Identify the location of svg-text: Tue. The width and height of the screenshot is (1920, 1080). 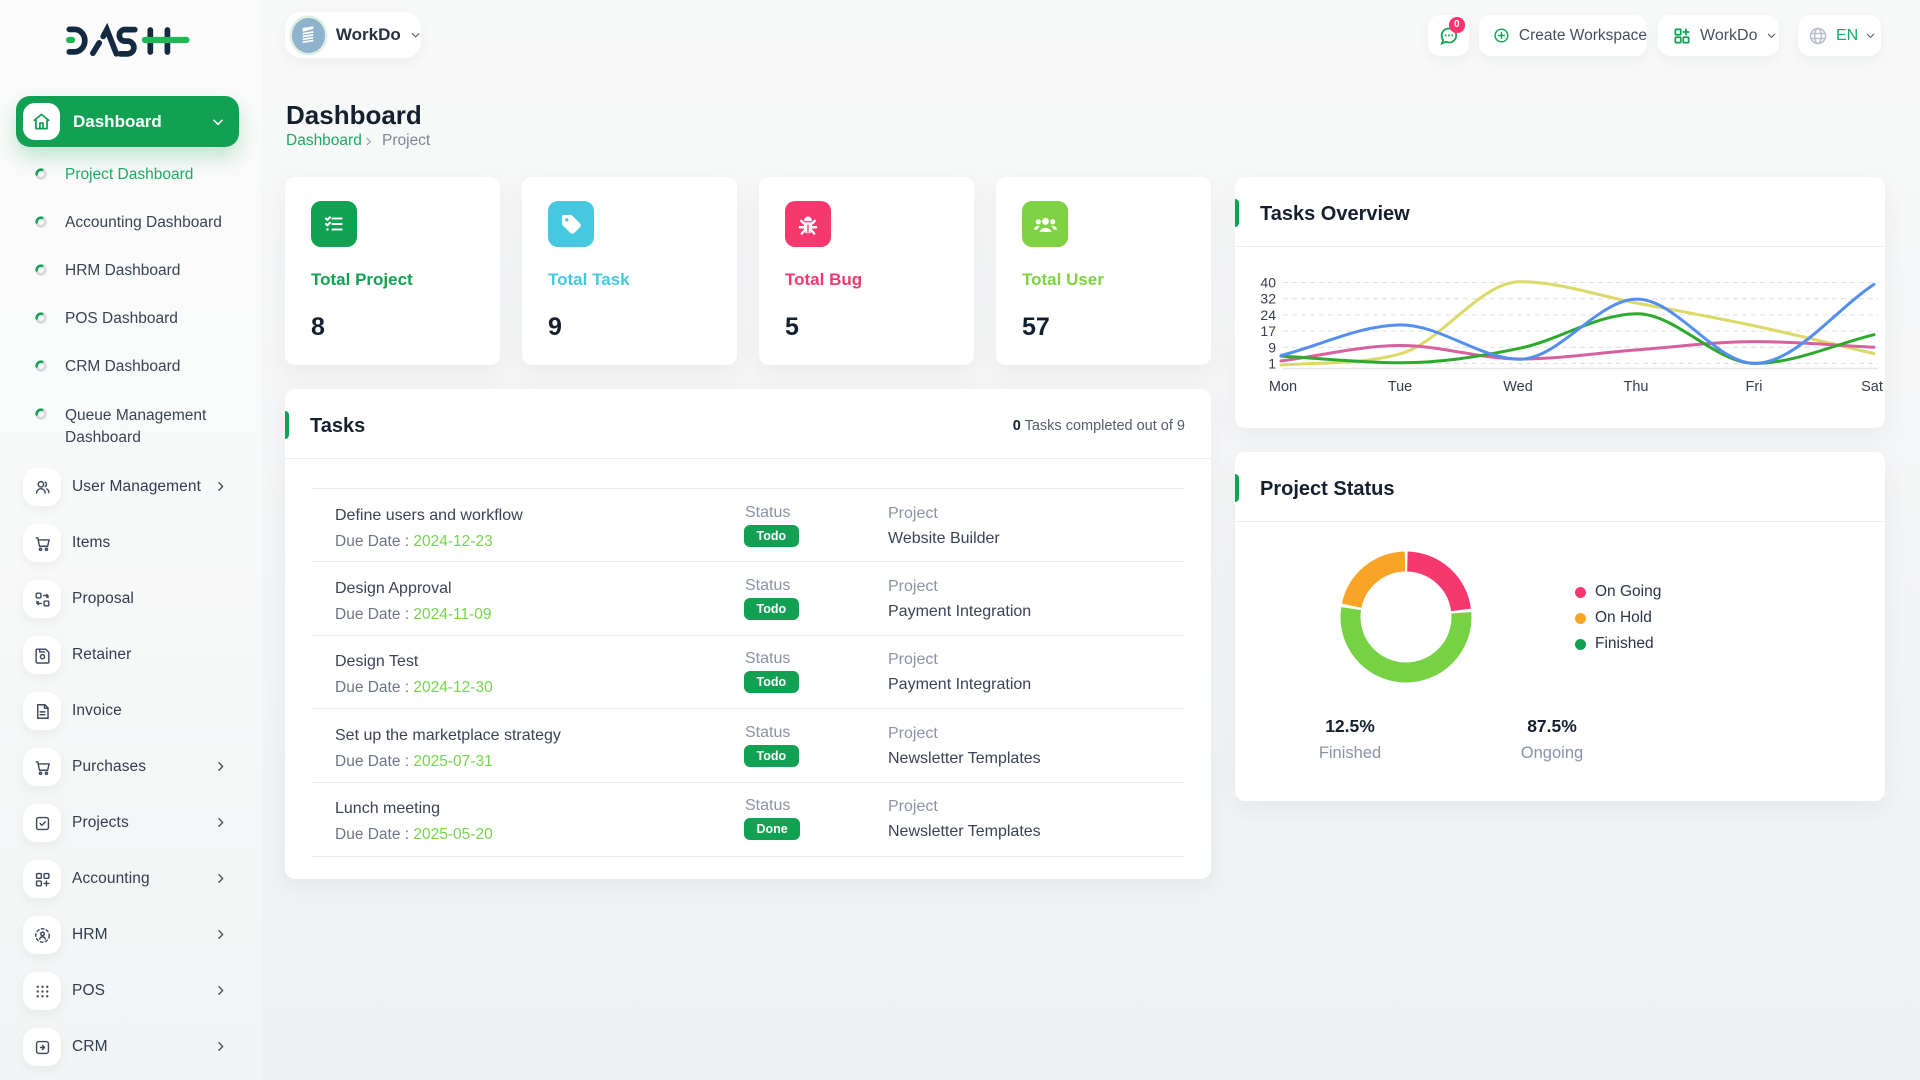
(1400, 387).